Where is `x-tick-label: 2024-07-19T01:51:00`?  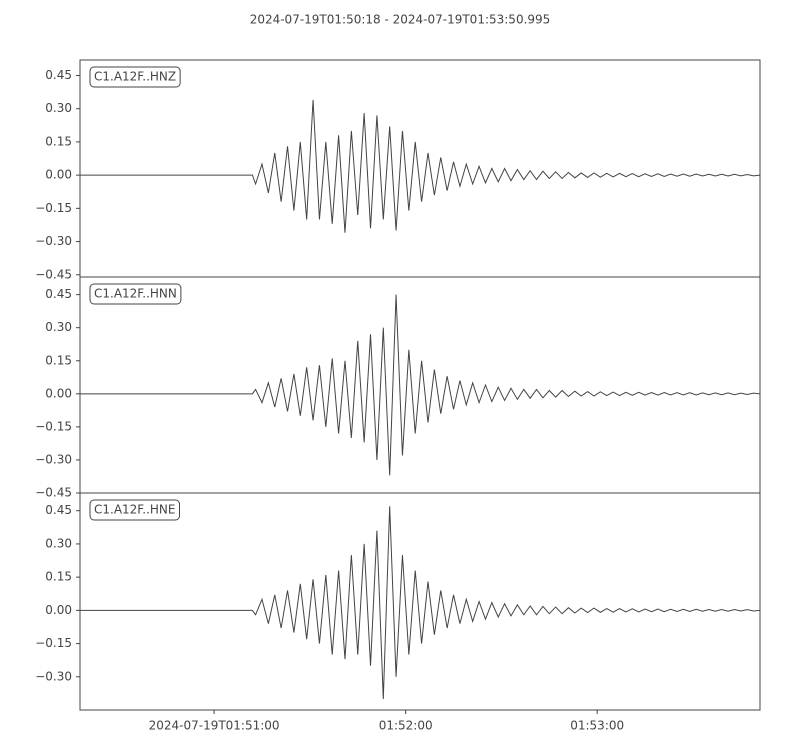 x-tick-label: 2024-07-19T01:51:00 is located at coordinates (214, 726).